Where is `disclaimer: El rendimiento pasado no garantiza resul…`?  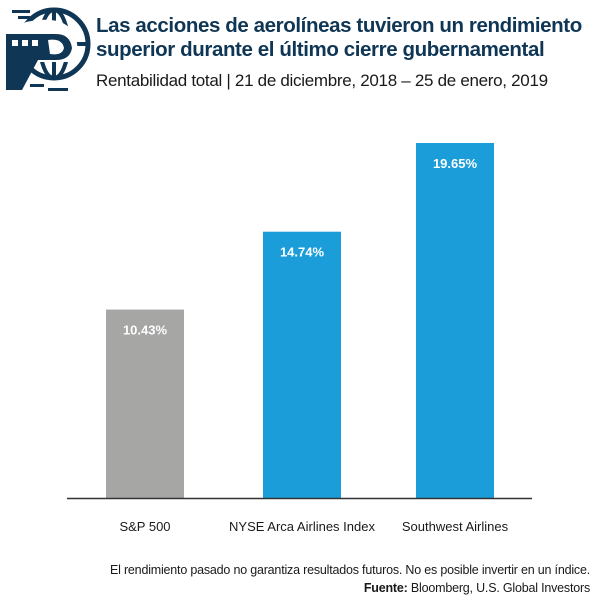
disclaimer: El rendimiento pasado no garantiza resul… is located at coordinates (349, 570).